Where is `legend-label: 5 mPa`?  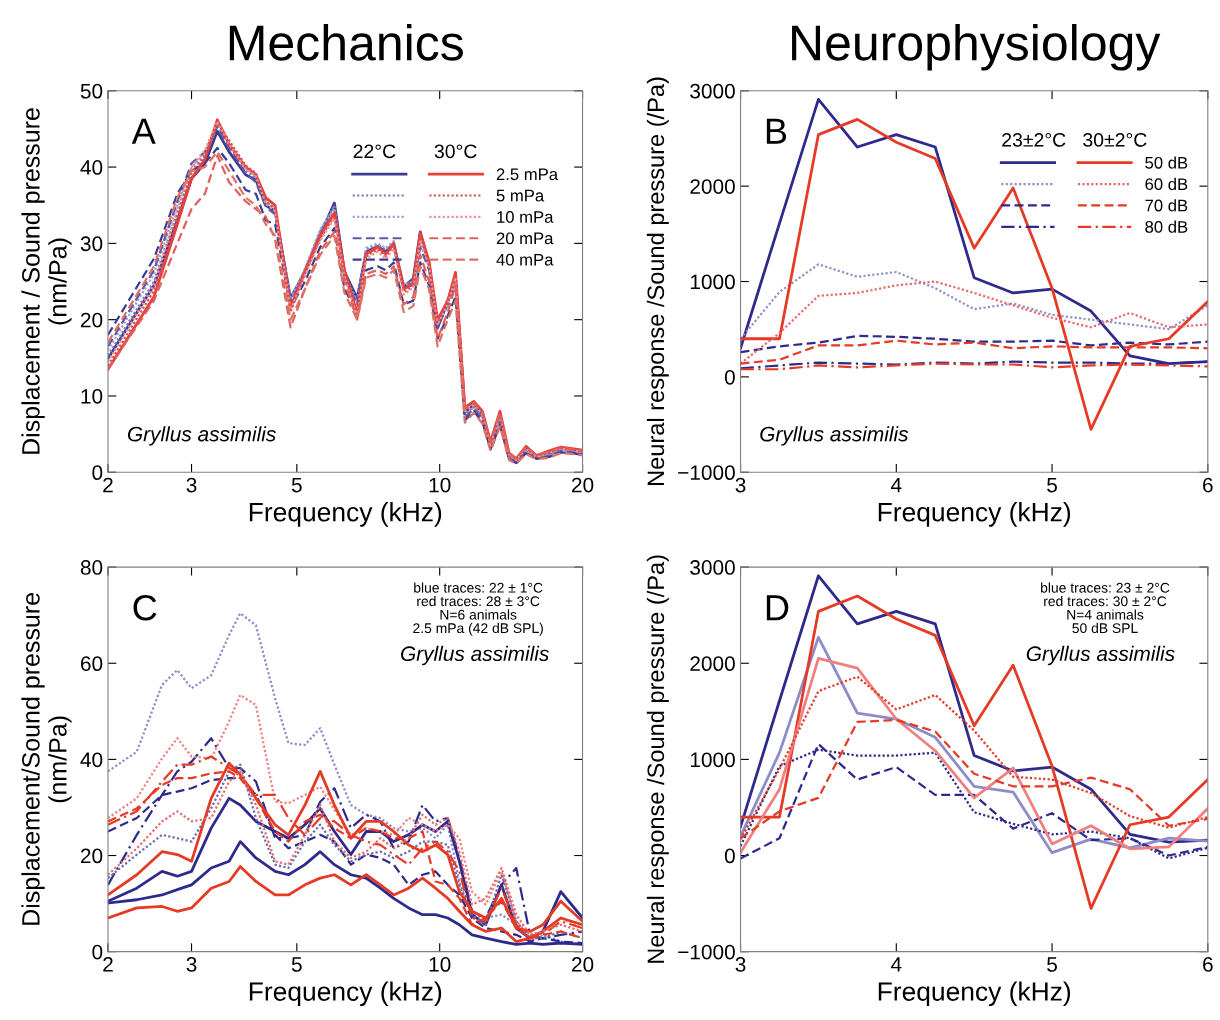
legend-label: 5 mPa is located at coordinates (520, 195).